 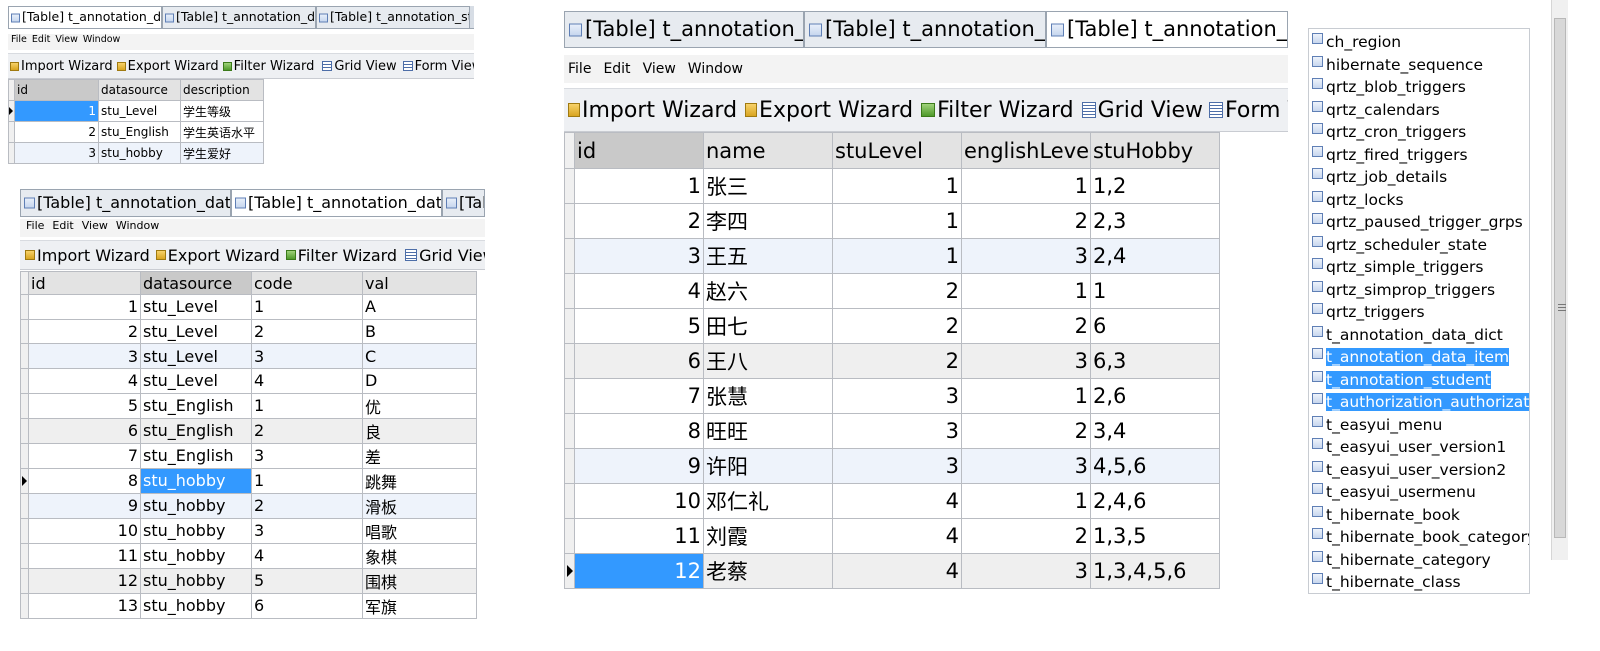 I want to click on cell: 田七, so click(x=768, y=326).